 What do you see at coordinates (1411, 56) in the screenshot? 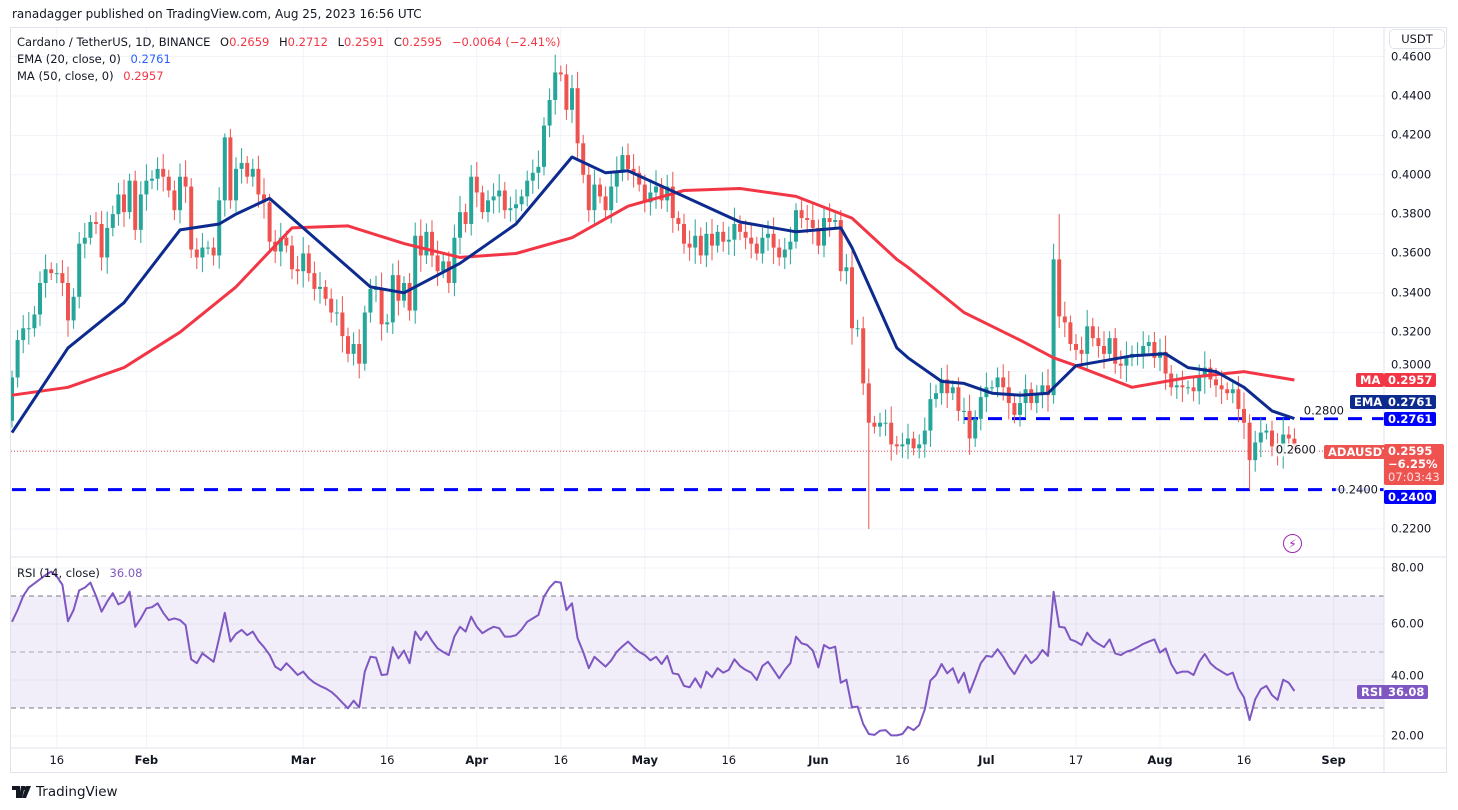
I see `price-axis-label: 0.4600` at bounding box center [1411, 56].